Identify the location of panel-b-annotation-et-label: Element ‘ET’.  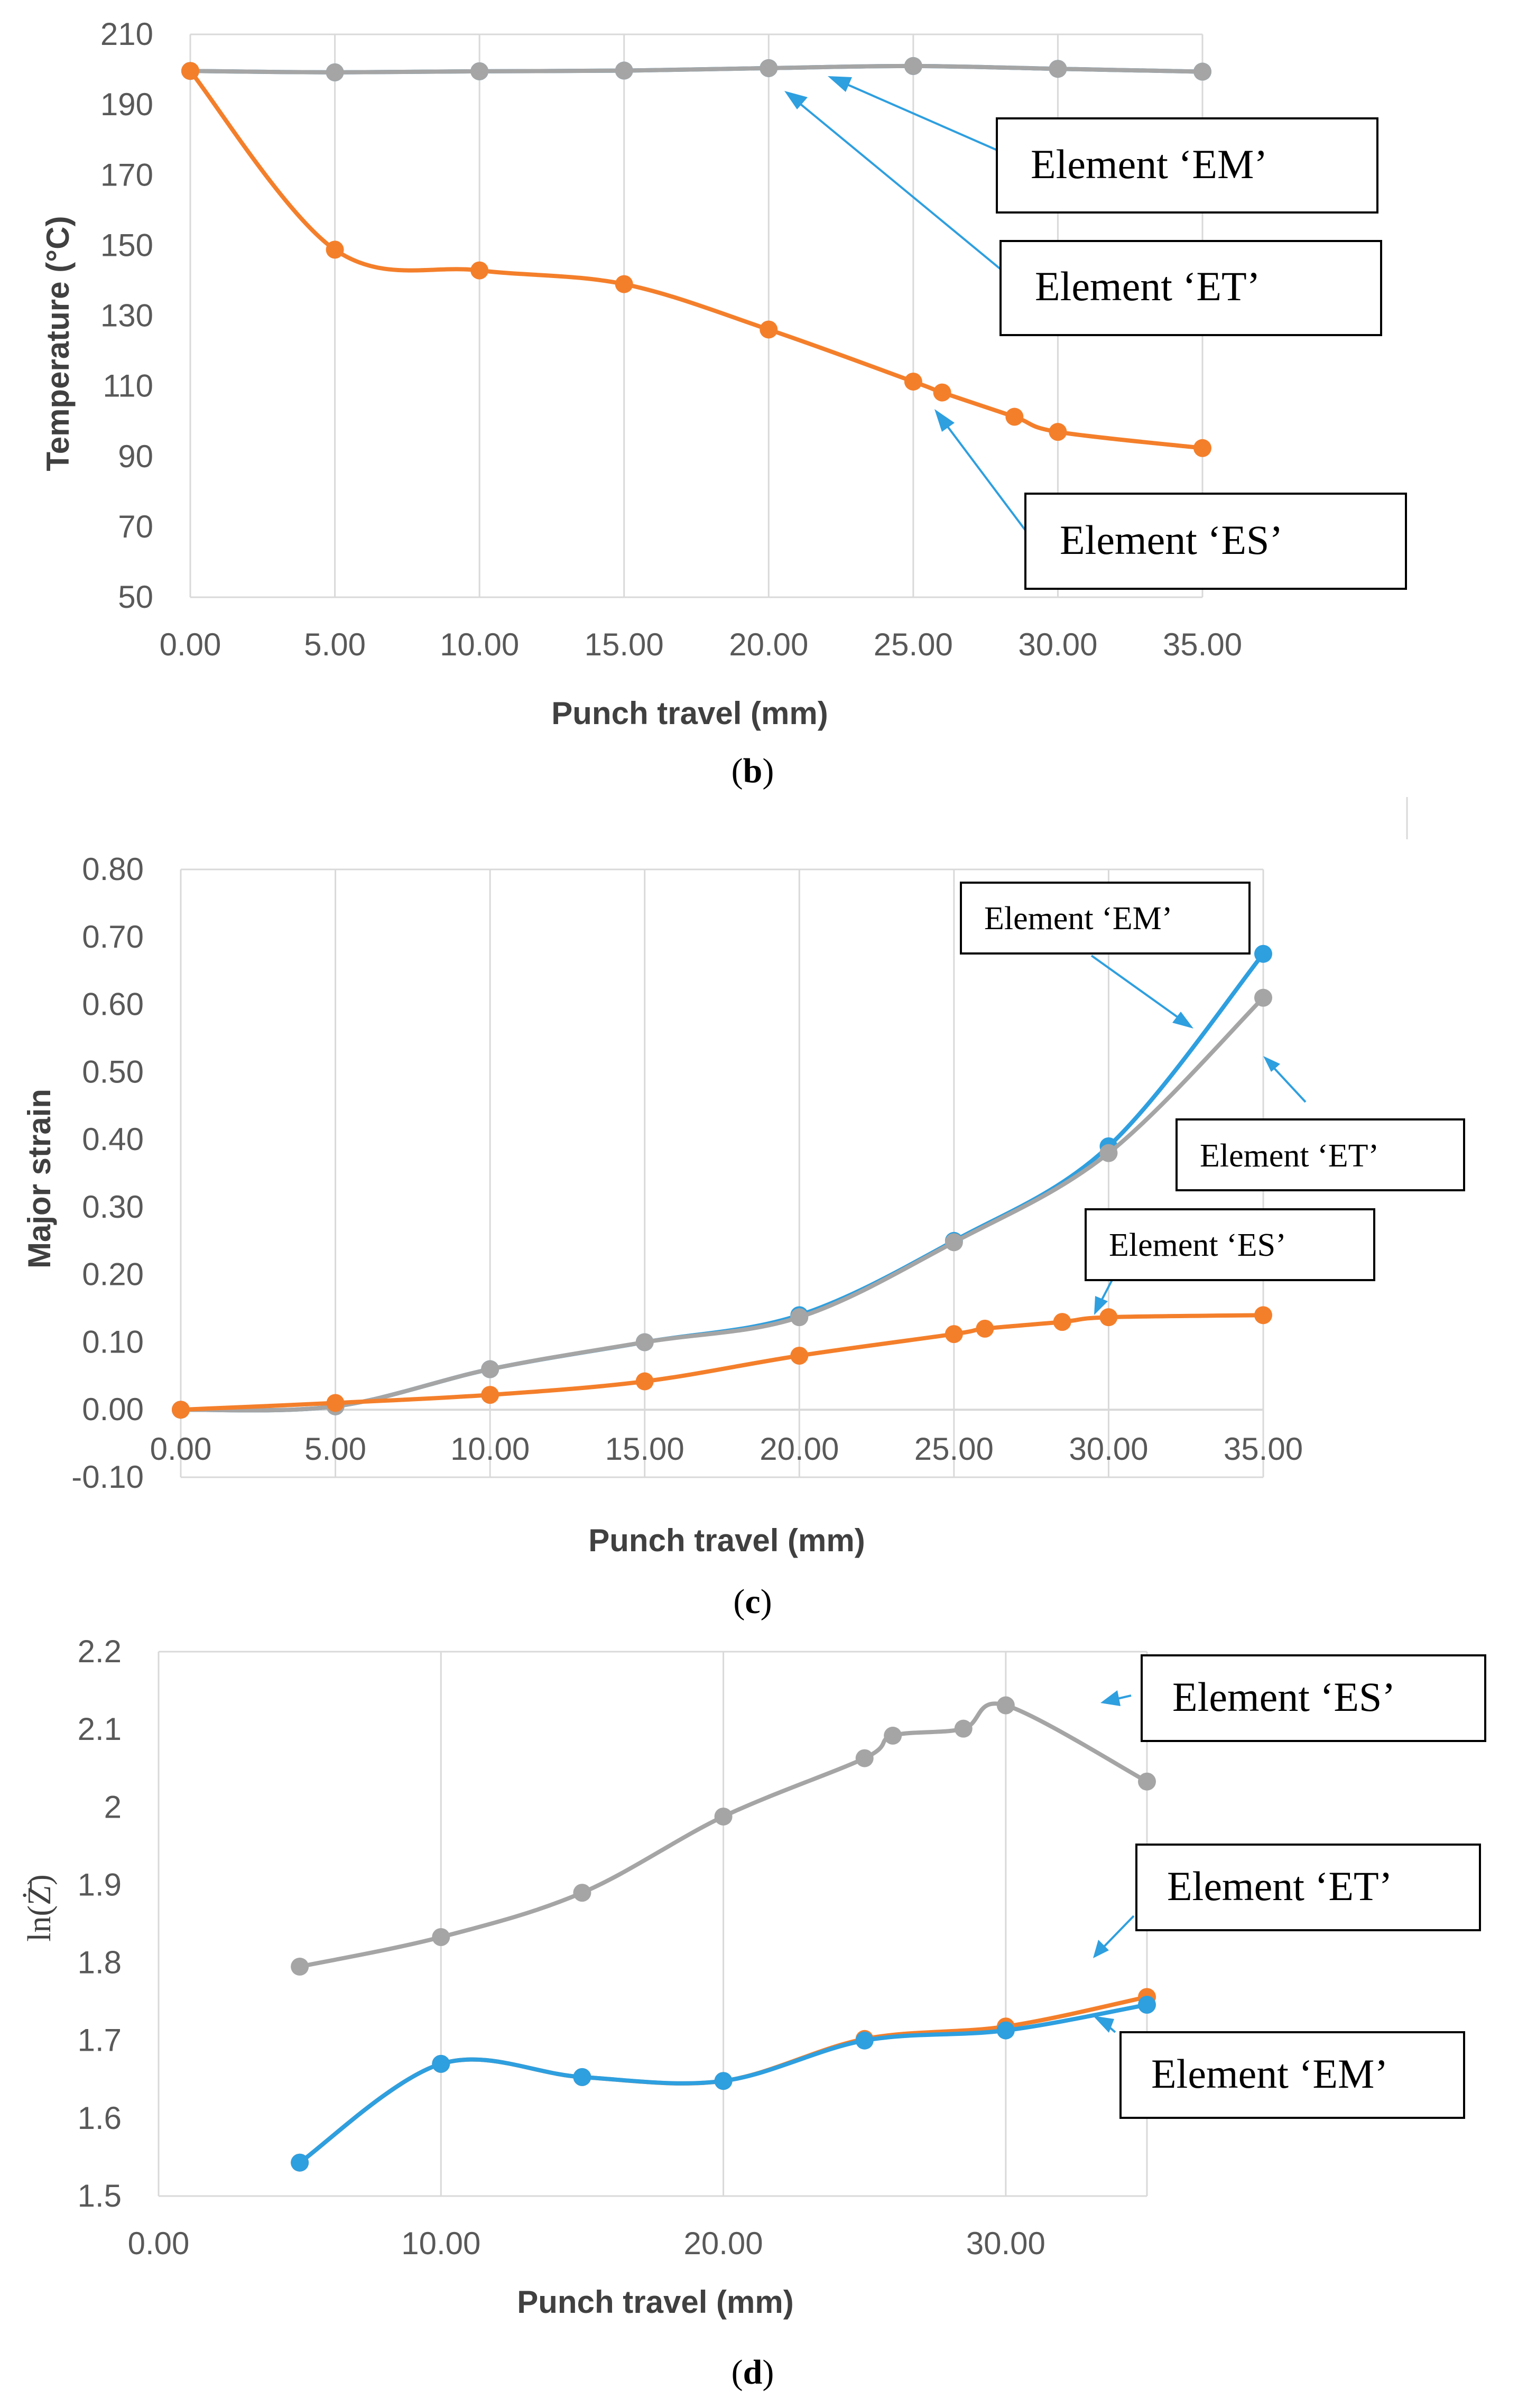
(1148, 286).